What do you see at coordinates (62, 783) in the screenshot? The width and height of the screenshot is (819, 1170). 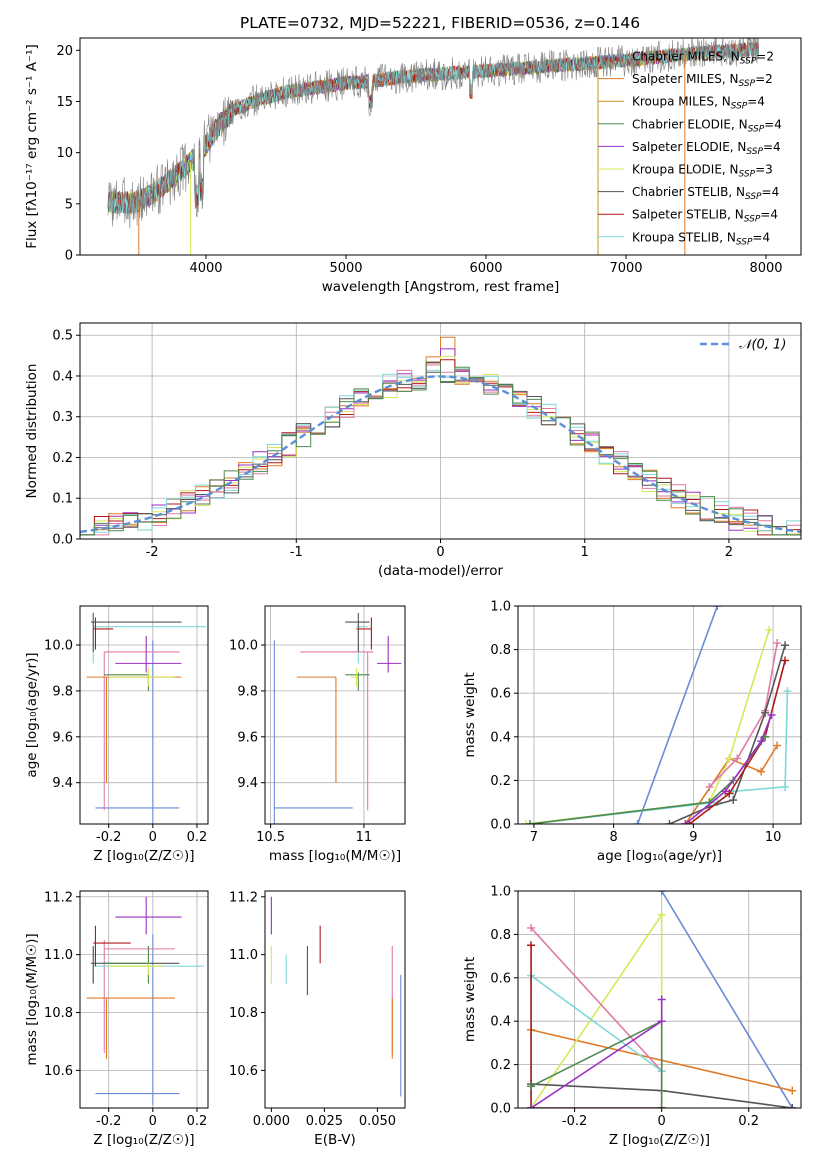 I see `y-tick-label: 9.4` at bounding box center [62, 783].